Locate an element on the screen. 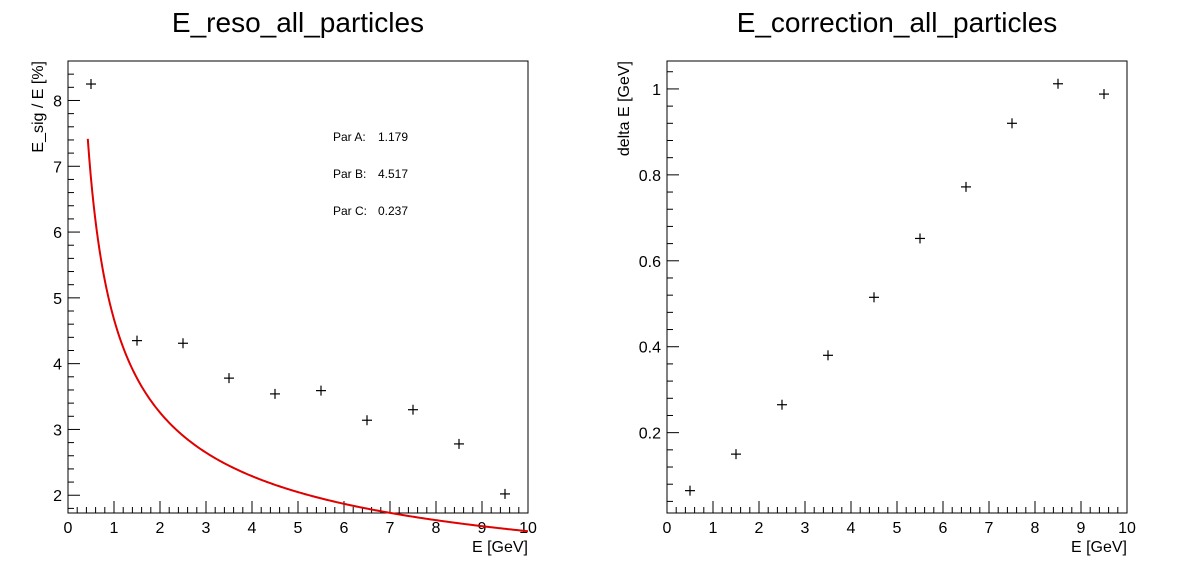 This screenshot has height=576, width=1198. y-tick-label: 0.2 is located at coordinates (650, 434).